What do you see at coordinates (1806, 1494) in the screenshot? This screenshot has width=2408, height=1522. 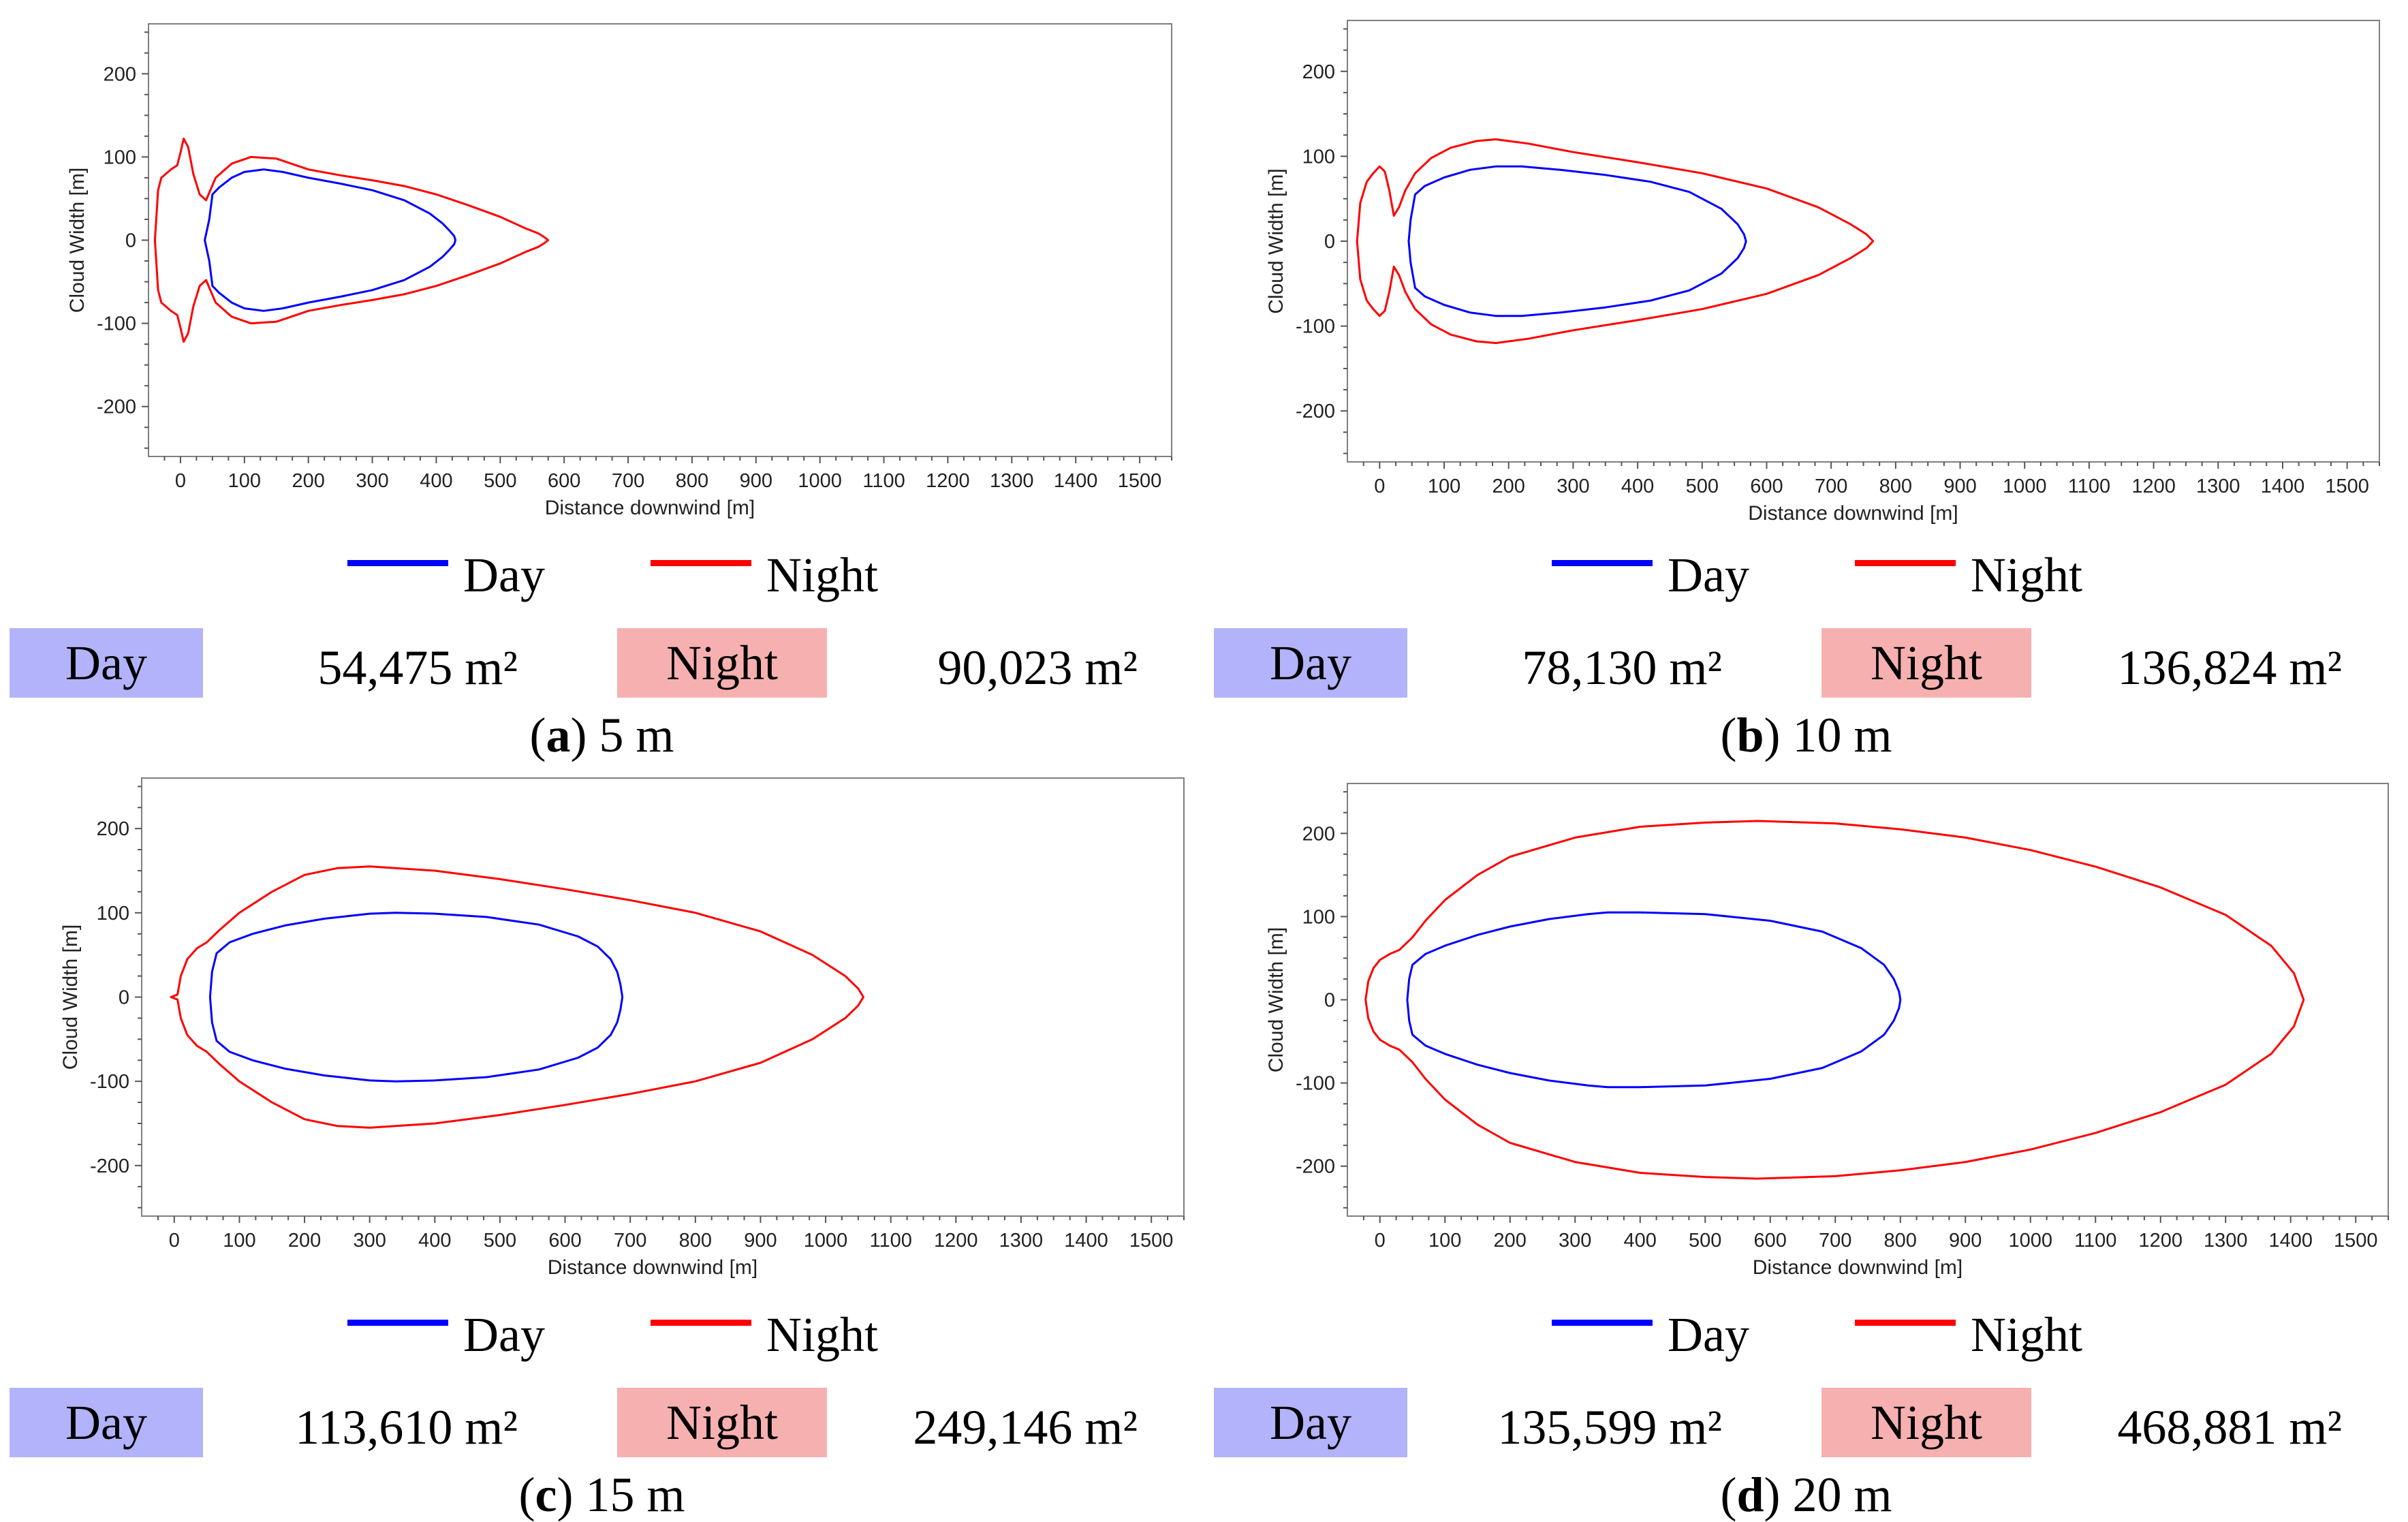 I see `panel-caption: (d) 20 m` at bounding box center [1806, 1494].